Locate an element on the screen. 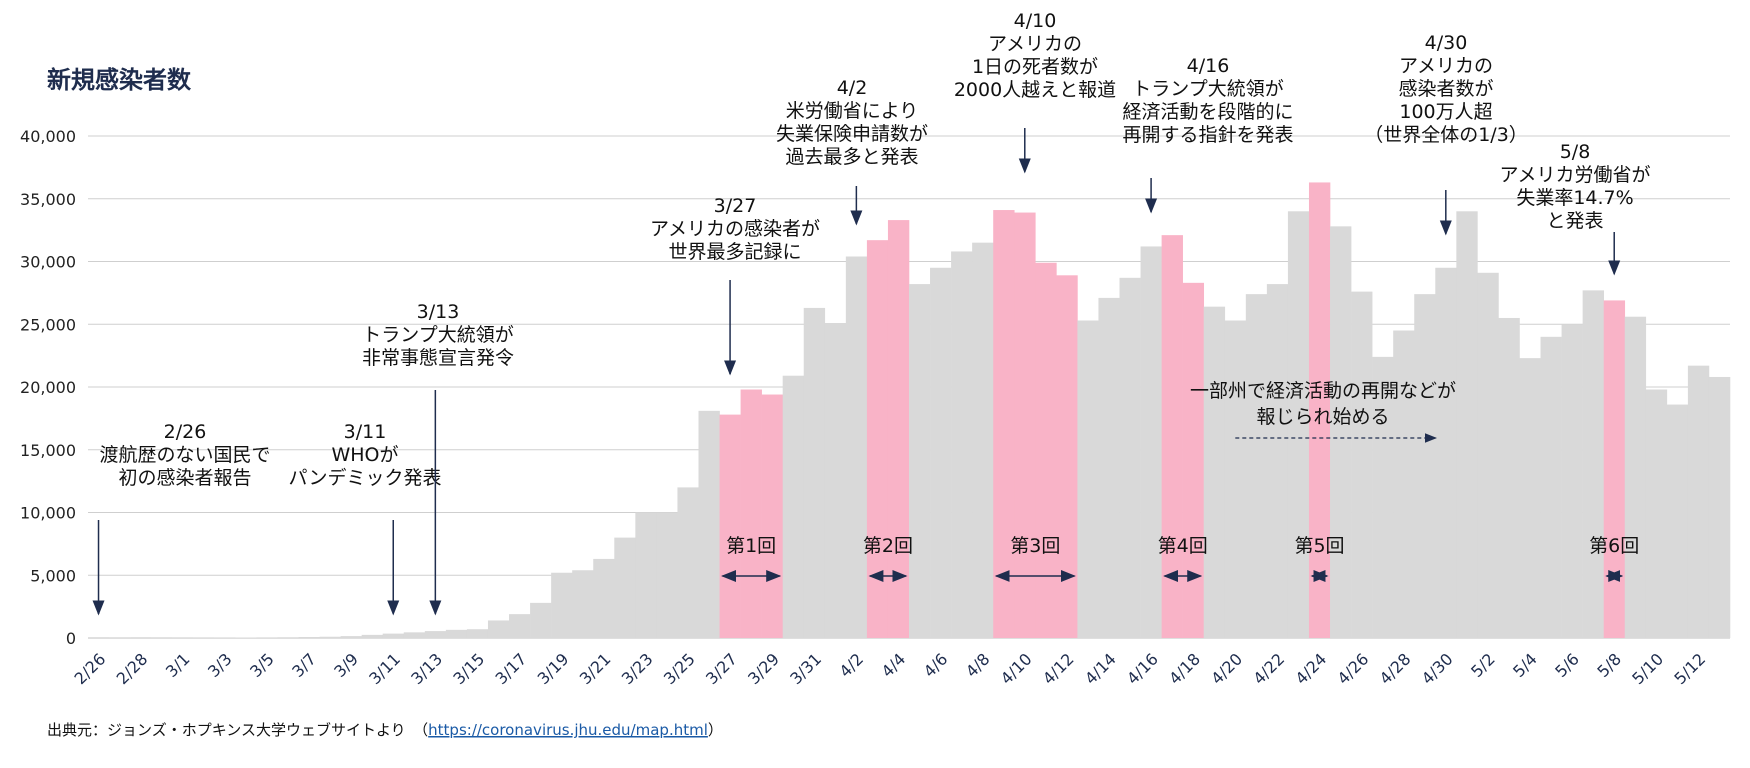 This screenshot has height=768, width=1750. y-tick-label: 5,000 is located at coordinates (53, 575).